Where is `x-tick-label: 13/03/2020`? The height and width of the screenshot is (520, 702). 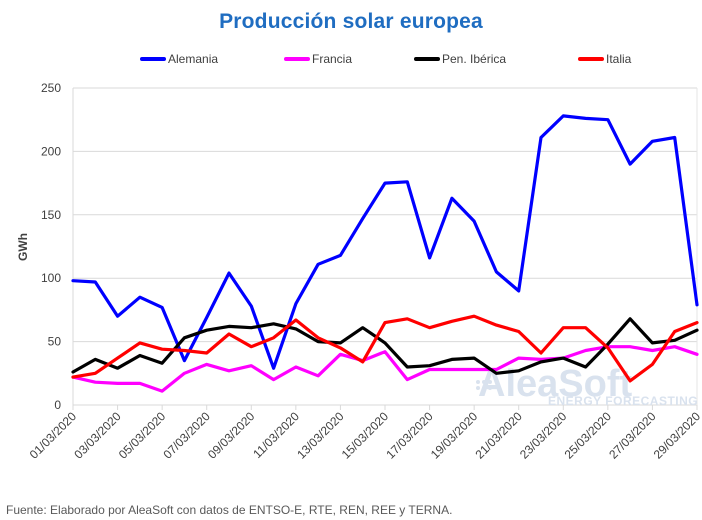
x-tick-label: 13/03/2020 is located at coordinates (320, 435).